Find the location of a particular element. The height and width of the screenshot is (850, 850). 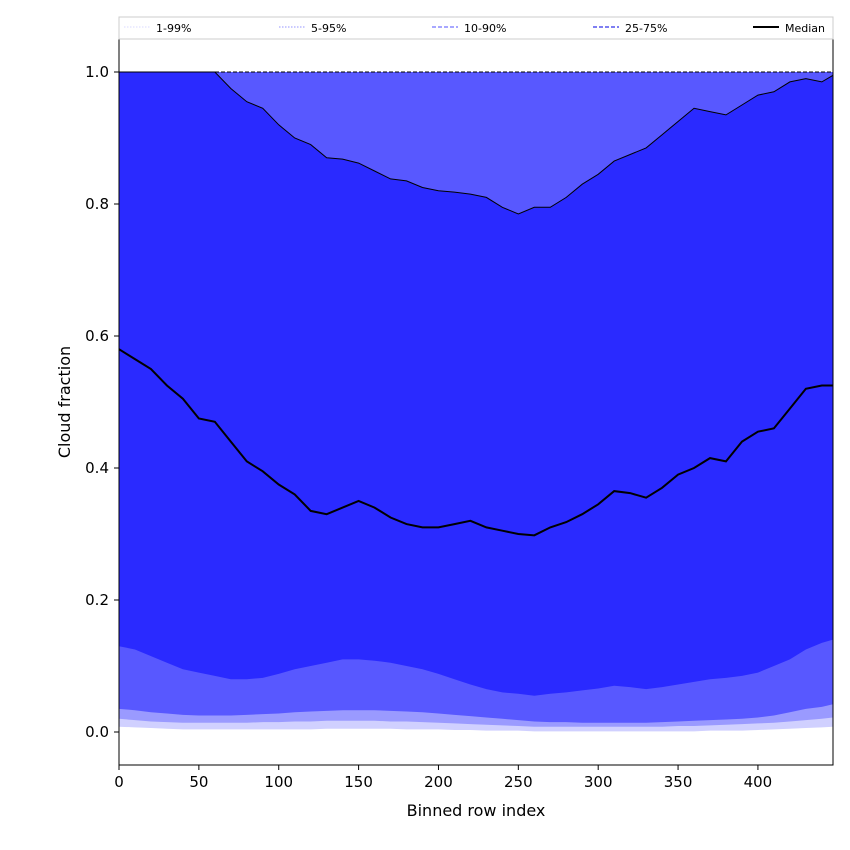

x-tick-label: 100 is located at coordinates (278, 782).